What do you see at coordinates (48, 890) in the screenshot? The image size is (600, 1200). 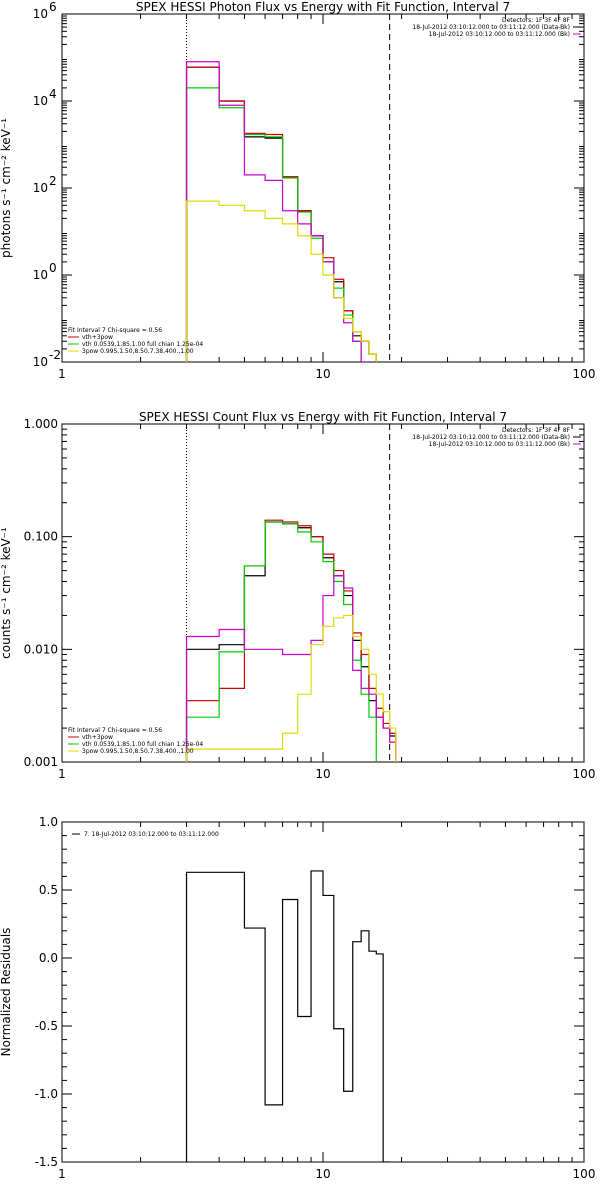 I see `y-tick-label: 0.5` at bounding box center [48, 890].